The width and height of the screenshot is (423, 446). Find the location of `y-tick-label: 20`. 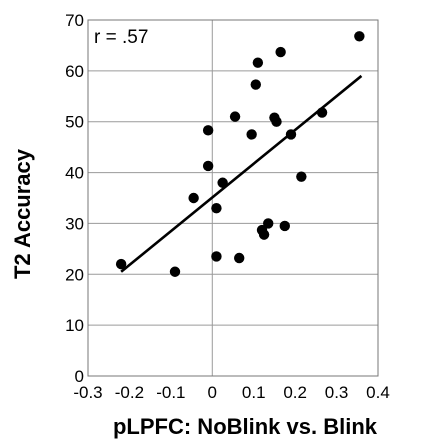

y-tick-label: 20 is located at coordinates (74, 274).